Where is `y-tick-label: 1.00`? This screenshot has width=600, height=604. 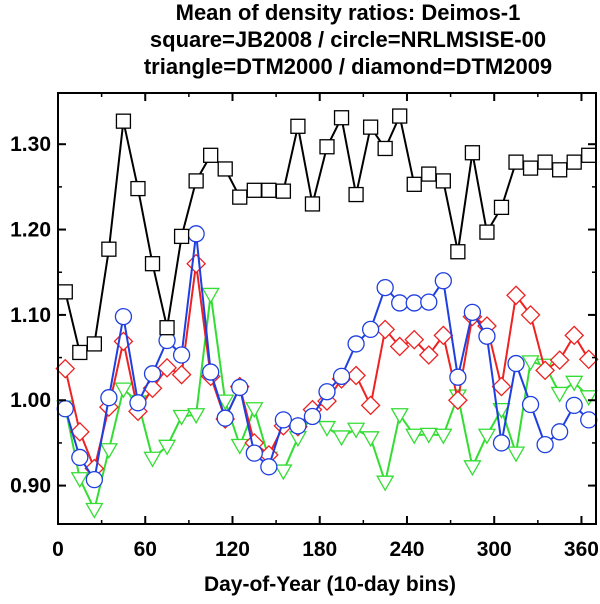
y-tick-label: 1.00 is located at coordinates (30, 400).